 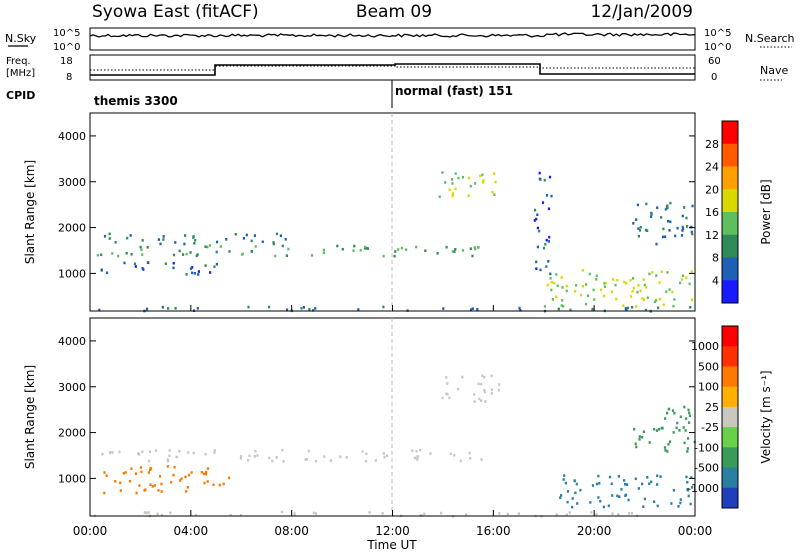 I want to click on nave-tick-top: 60, so click(x=714, y=61).